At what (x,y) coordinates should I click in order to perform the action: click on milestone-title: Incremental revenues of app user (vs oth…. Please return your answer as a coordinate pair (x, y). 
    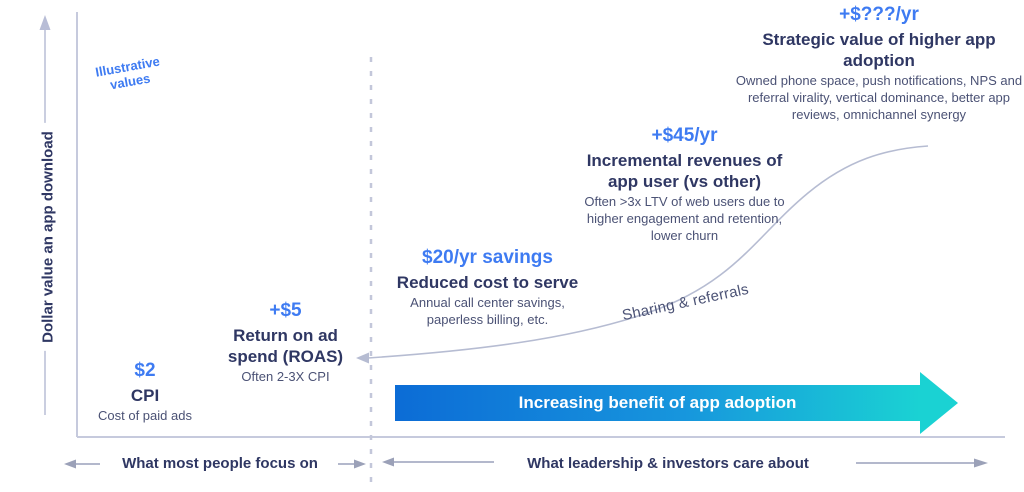
    Looking at the image, I should click on (684, 171).